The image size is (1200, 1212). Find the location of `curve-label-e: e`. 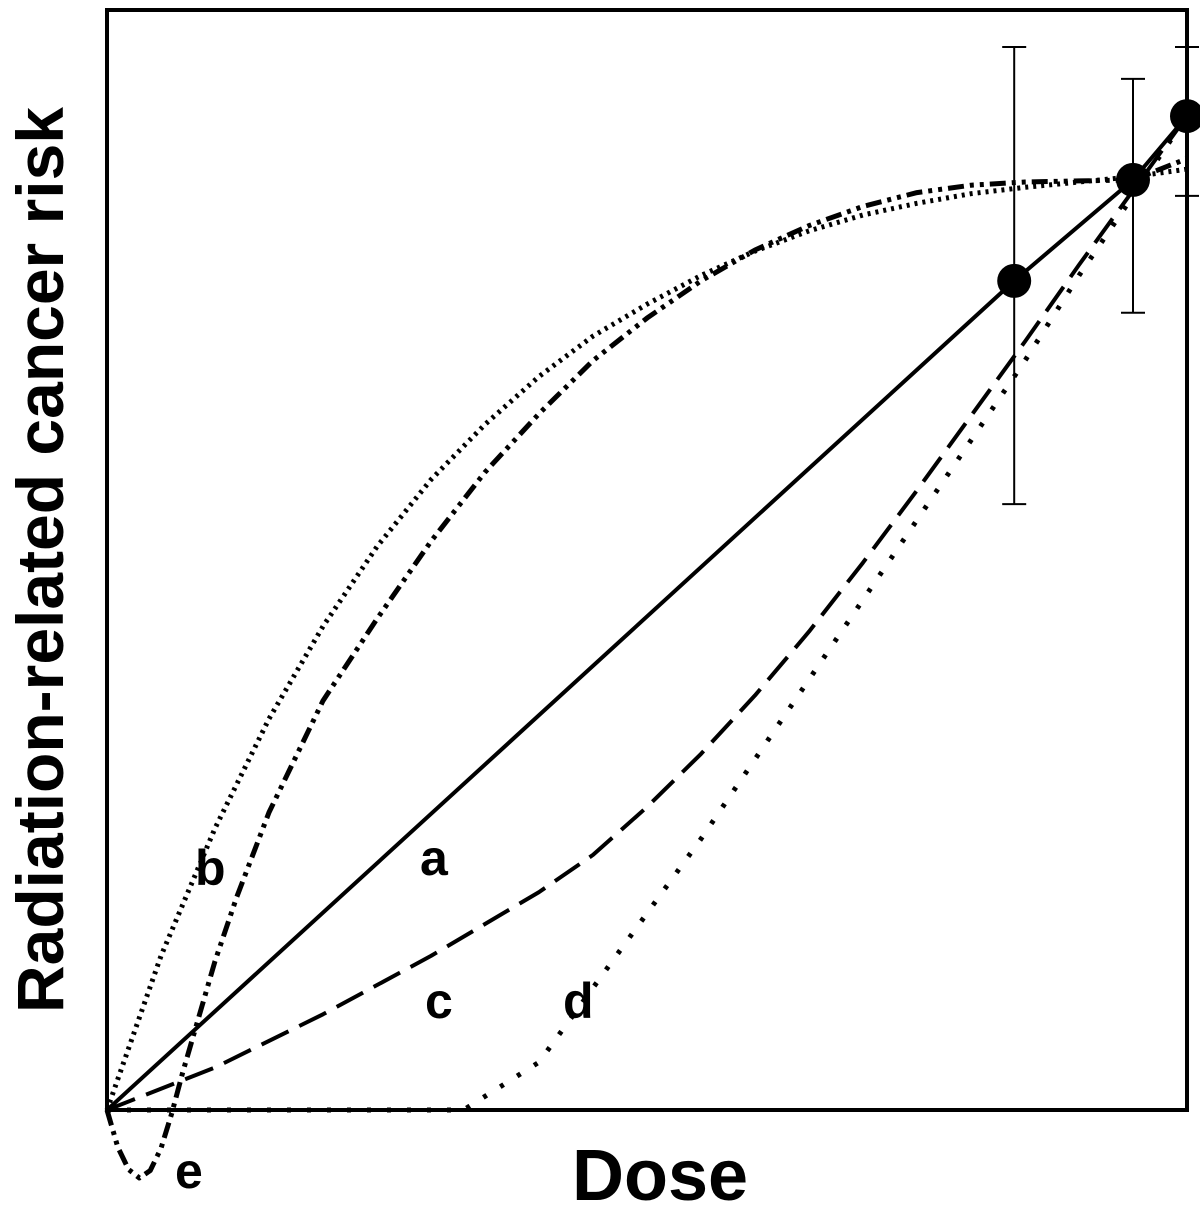

curve-label-e: e is located at coordinates (189, 1171).